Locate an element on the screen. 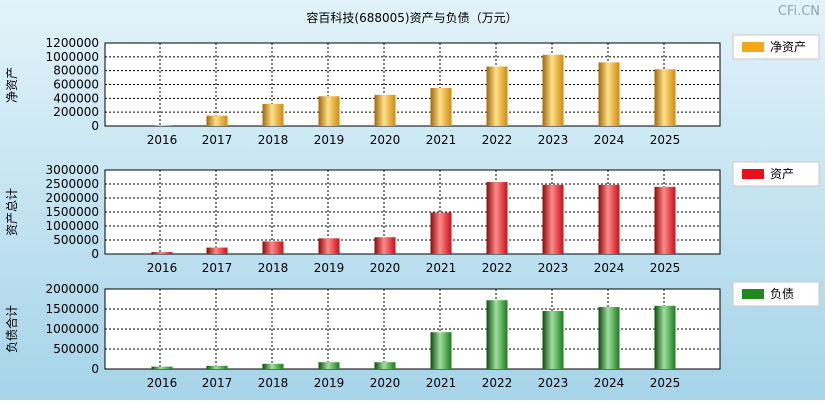 Image resolution: width=825 pixels, height=404 pixels. chart-title: 容百科技(688005)资产与负债（万元） is located at coordinates (411, 17).